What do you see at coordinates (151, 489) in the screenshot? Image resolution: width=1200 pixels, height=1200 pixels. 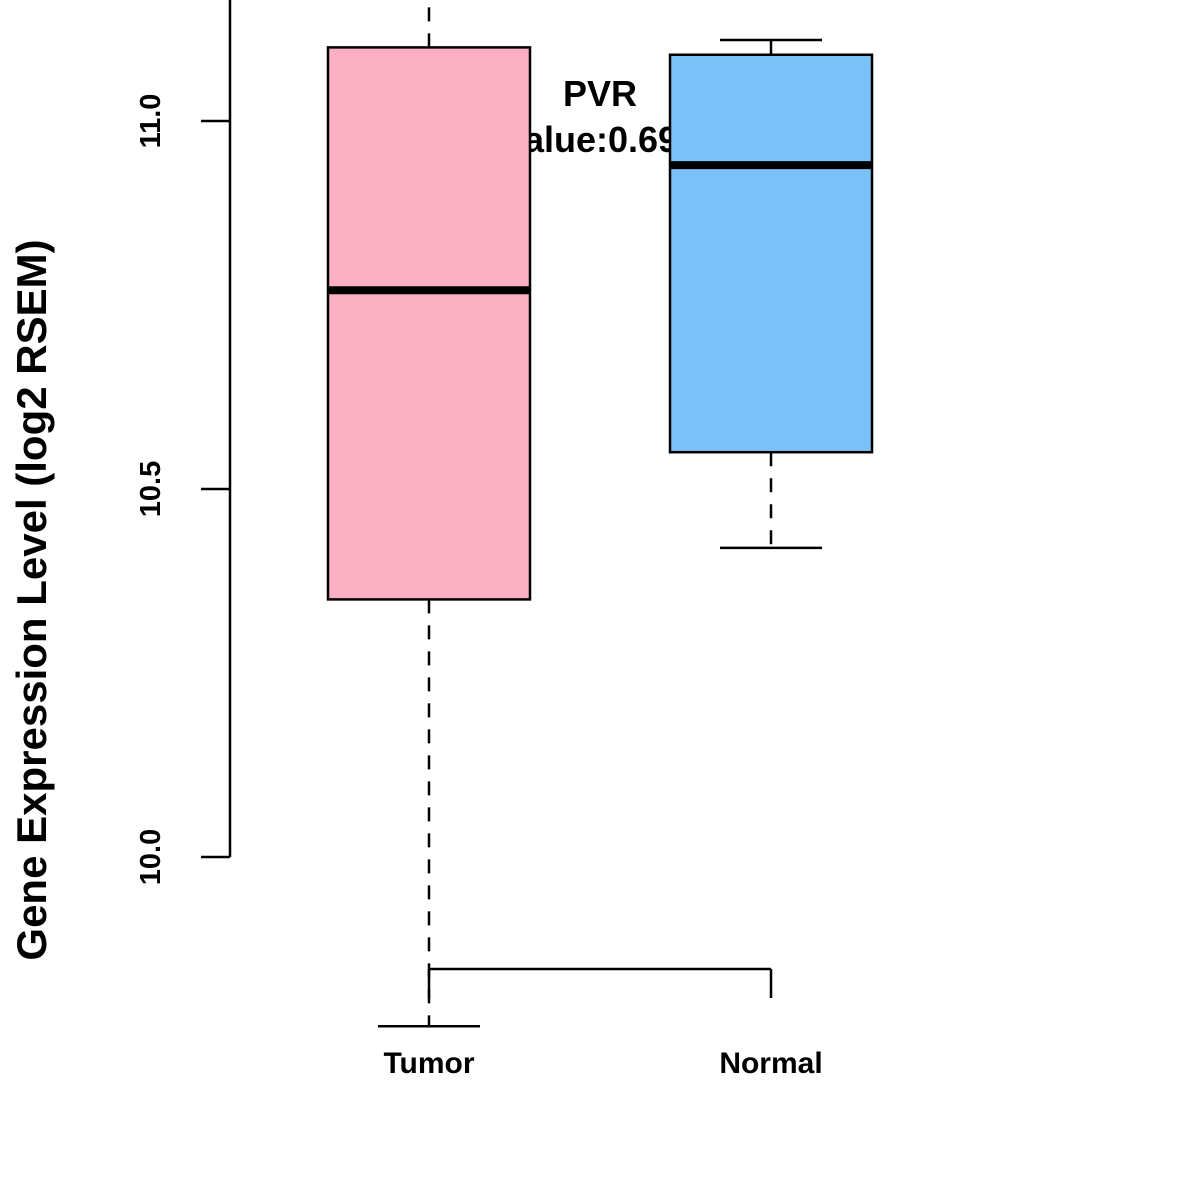 I see `y-tick-label: 10.5` at bounding box center [151, 489].